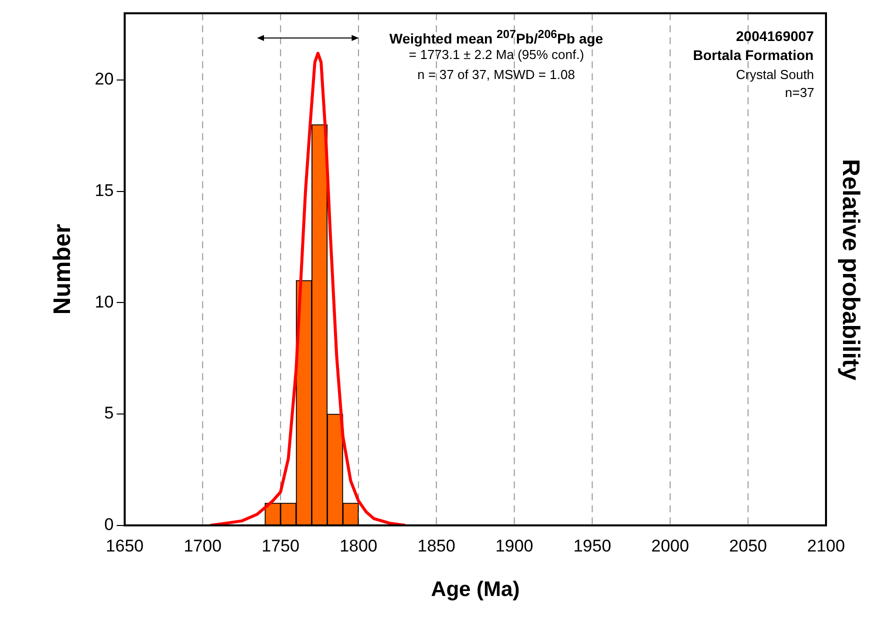 This screenshot has width=869, height=627. Describe the element at coordinates (281, 546) in the screenshot. I see `x-tick-label: 1750` at that location.